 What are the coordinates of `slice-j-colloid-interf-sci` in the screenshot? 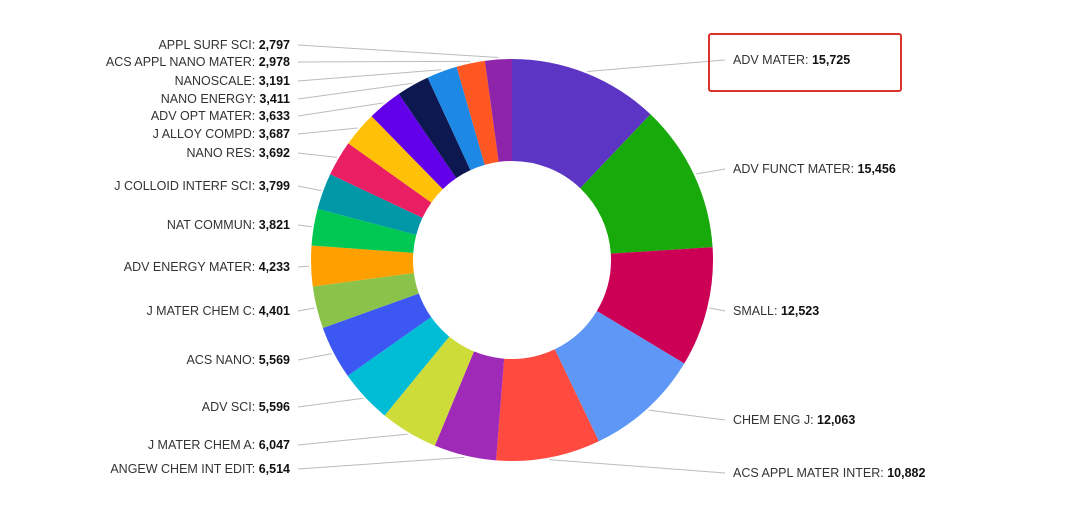 It's located at (370, 204).